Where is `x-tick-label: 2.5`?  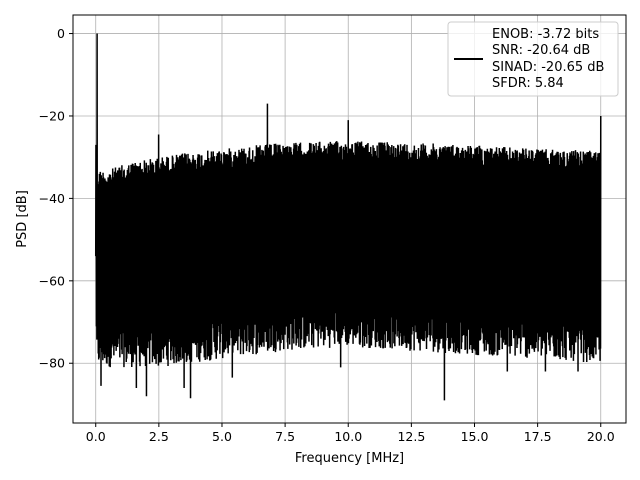 x-tick-label: 2.5 is located at coordinates (159, 436).